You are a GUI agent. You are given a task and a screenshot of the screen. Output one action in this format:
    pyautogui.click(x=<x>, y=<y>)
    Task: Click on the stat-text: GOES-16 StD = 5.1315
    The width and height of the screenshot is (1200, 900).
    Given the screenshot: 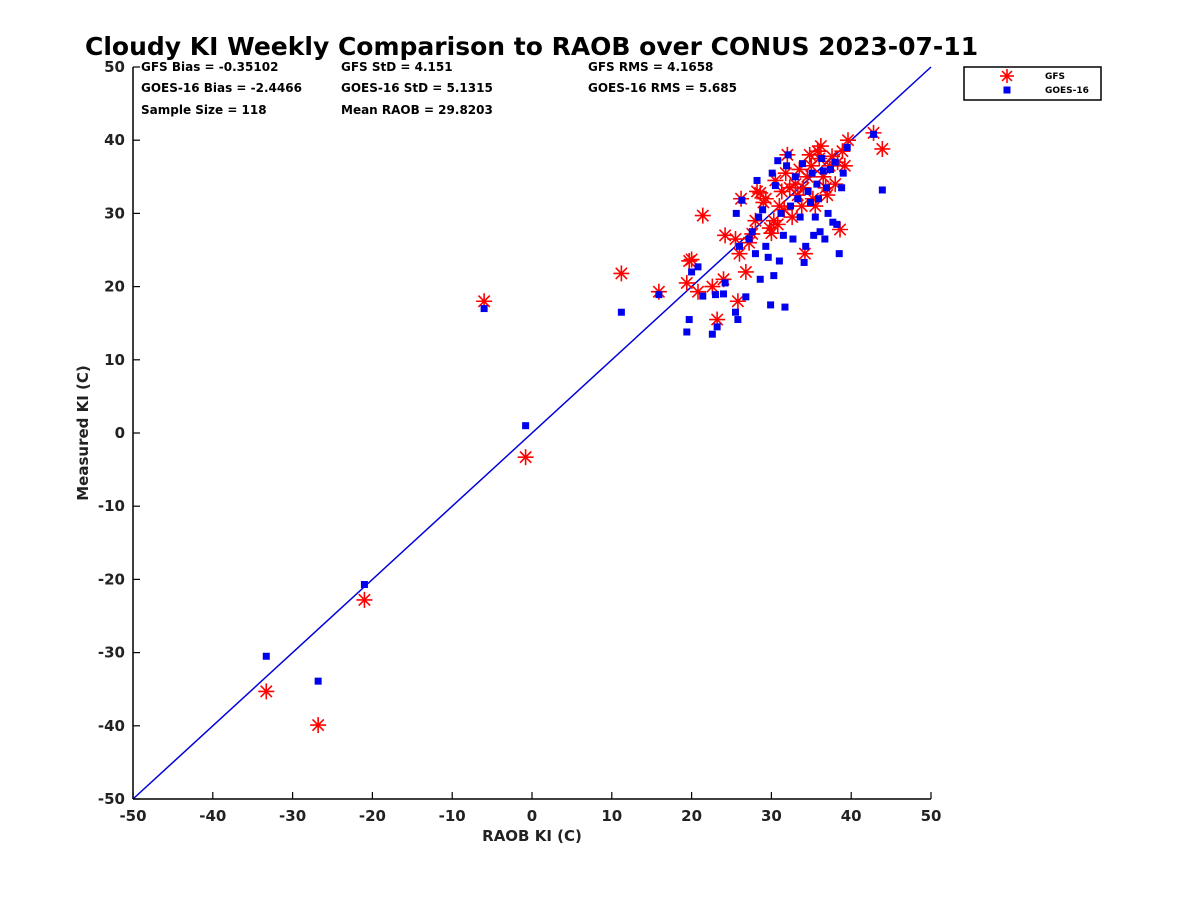 What is the action you would take?
    pyautogui.click(x=417, y=88)
    